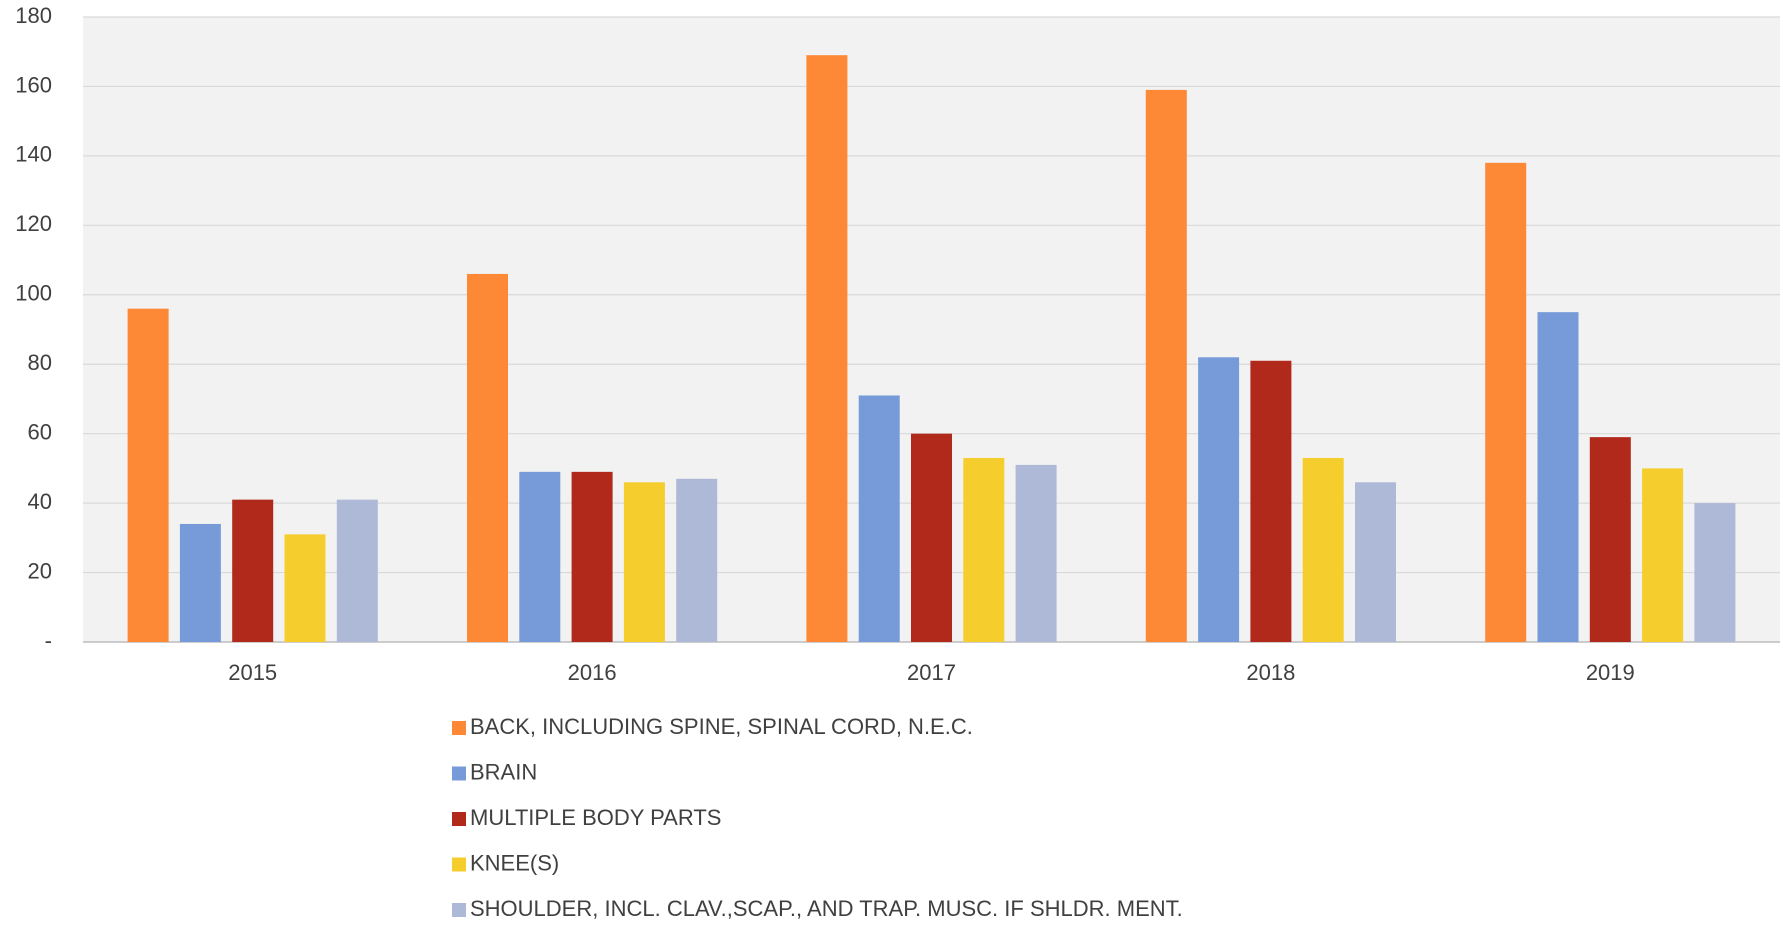 Image resolution: width=1783 pixels, height=926 pixels. I want to click on y-tick-label: -, so click(48, 640).